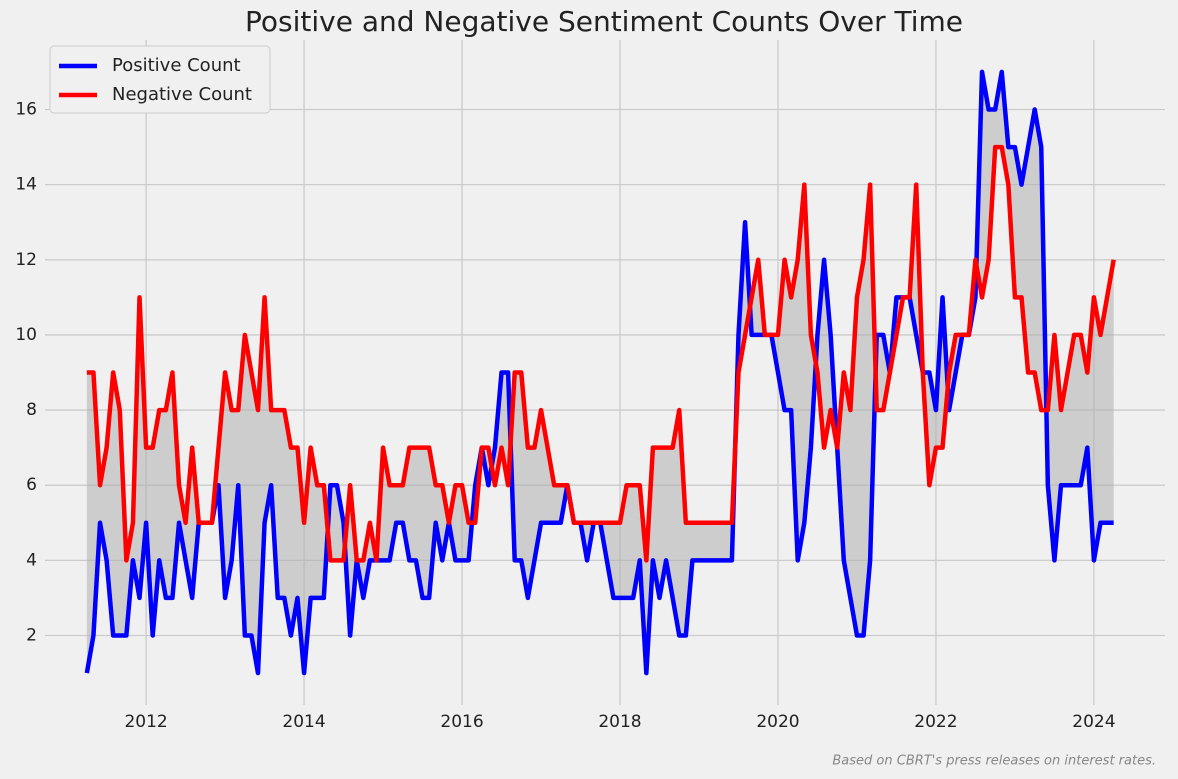 The image size is (1178, 779). I want to click on y-tick-label: 8, so click(31, 410).